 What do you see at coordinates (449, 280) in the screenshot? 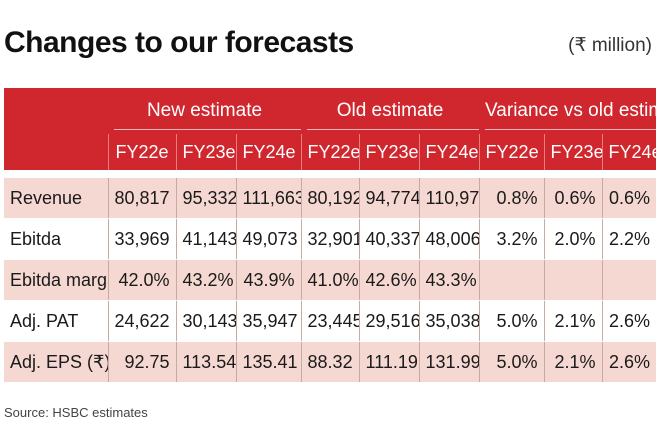
I see `table-cell: 43.3%` at bounding box center [449, 280].